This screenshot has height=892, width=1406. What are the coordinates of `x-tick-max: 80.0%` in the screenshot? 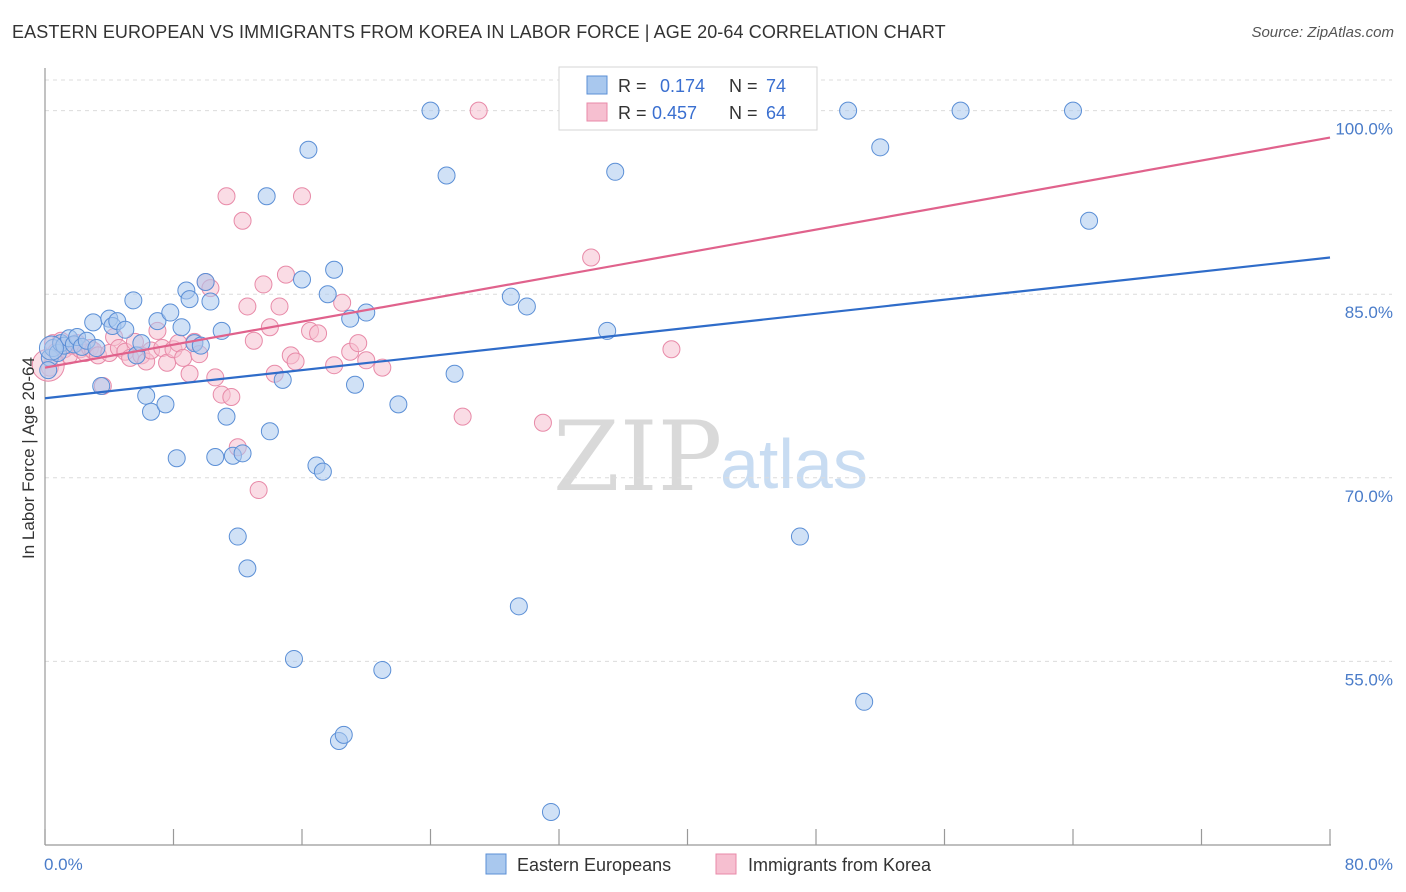 It's located at (1369, 864).